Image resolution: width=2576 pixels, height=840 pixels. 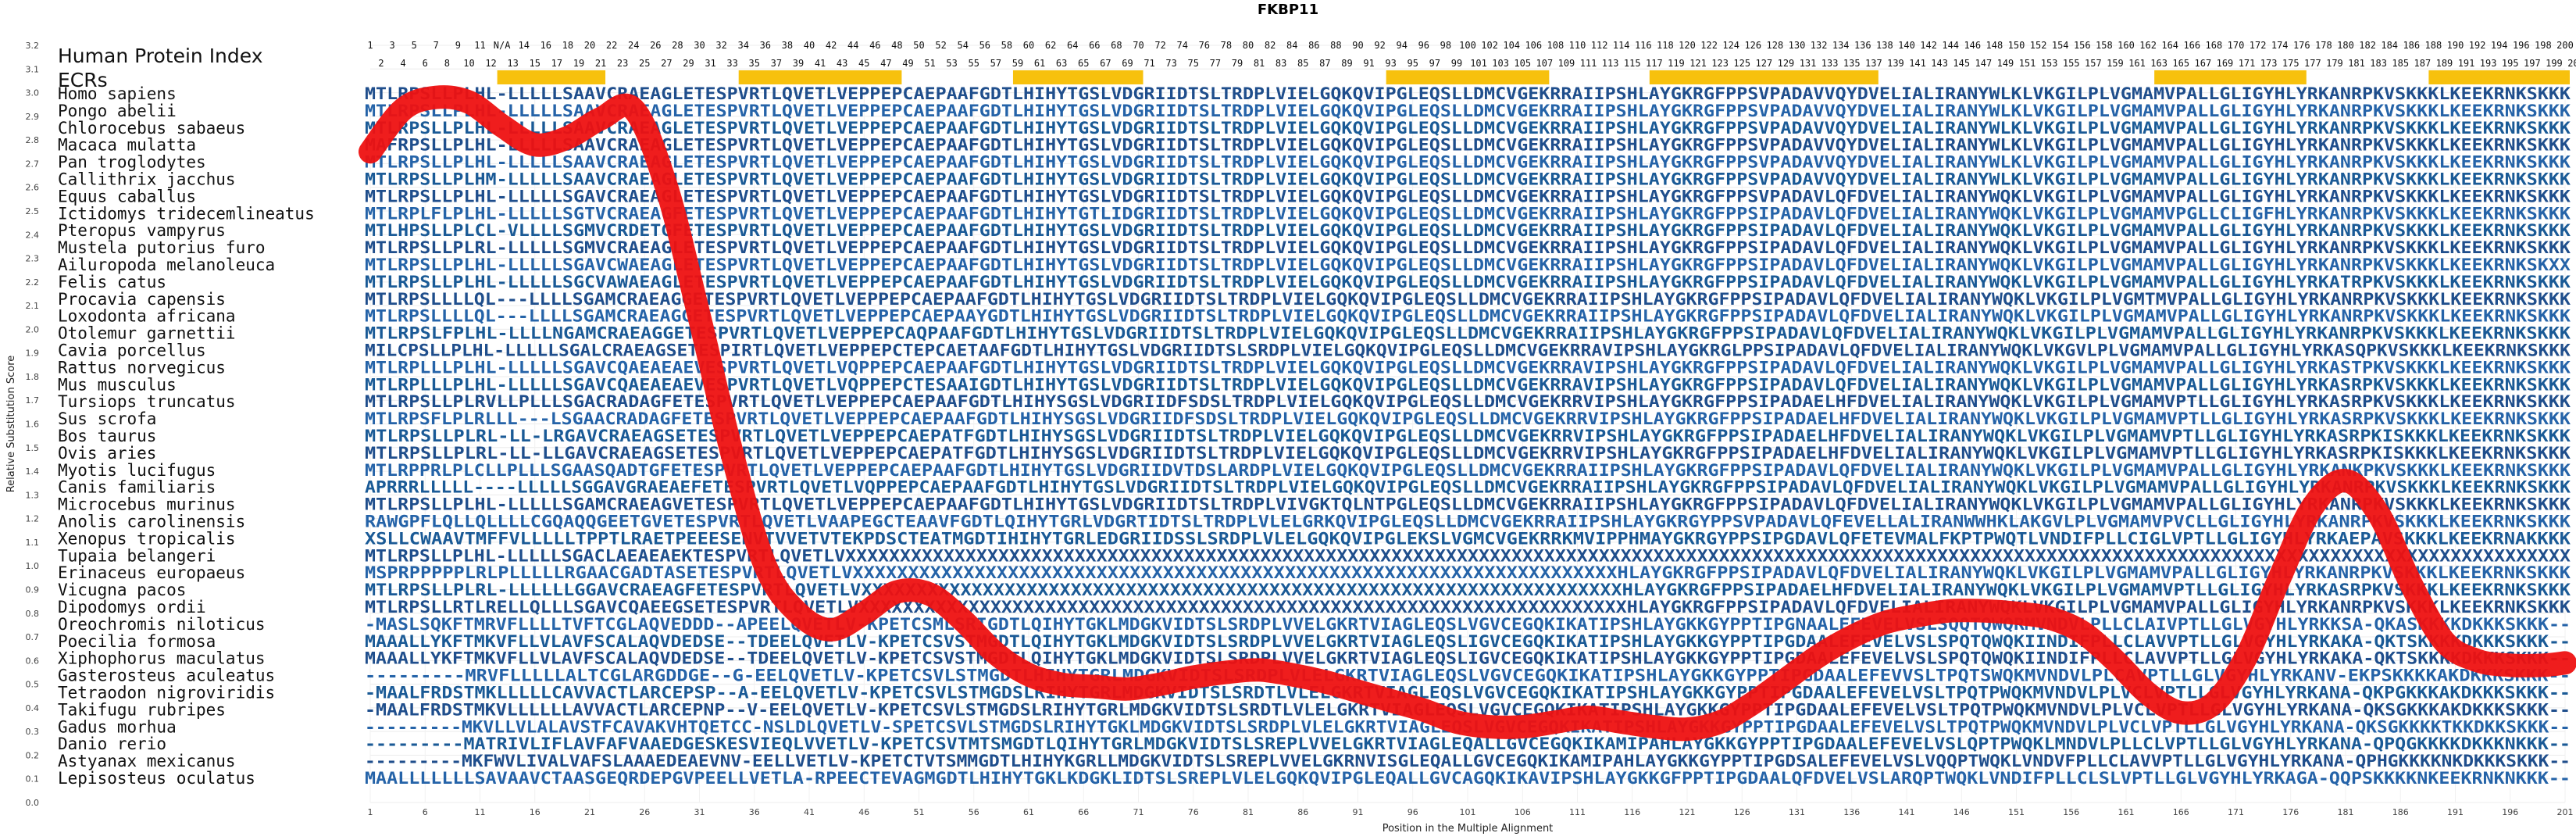 I want to click on hpi-label: 28, so click(x=677, y=45).